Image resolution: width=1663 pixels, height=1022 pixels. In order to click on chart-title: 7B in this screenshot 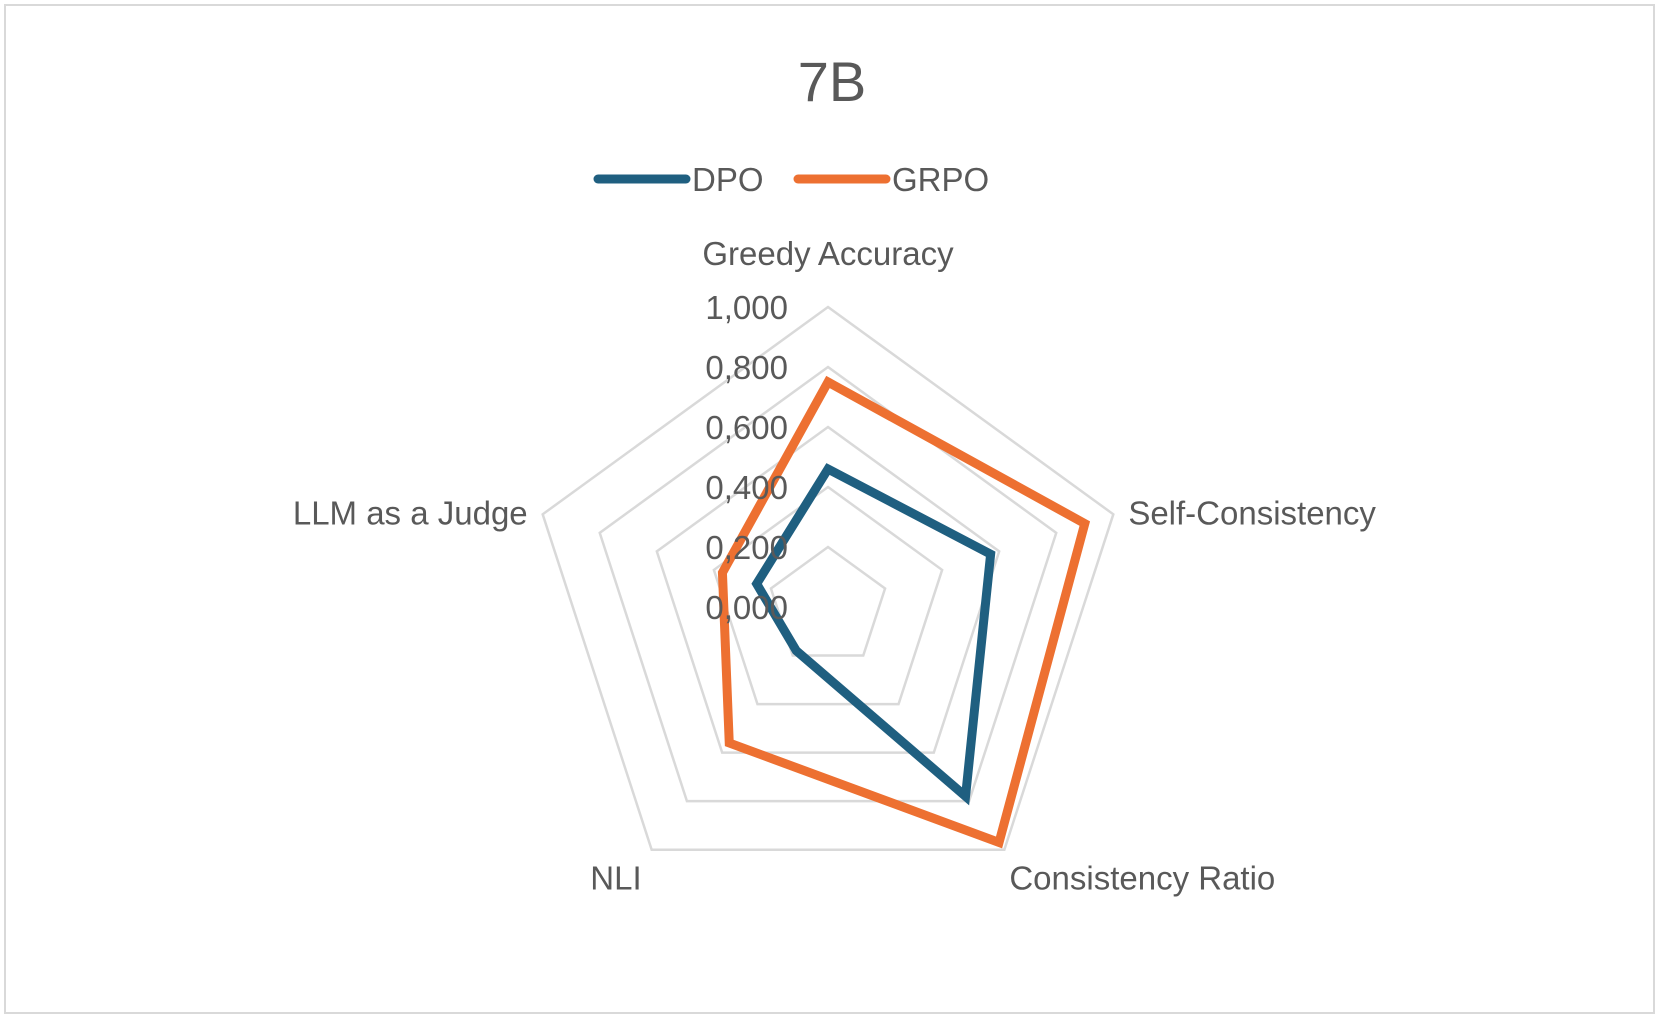, I will do `click(832, 81)`.